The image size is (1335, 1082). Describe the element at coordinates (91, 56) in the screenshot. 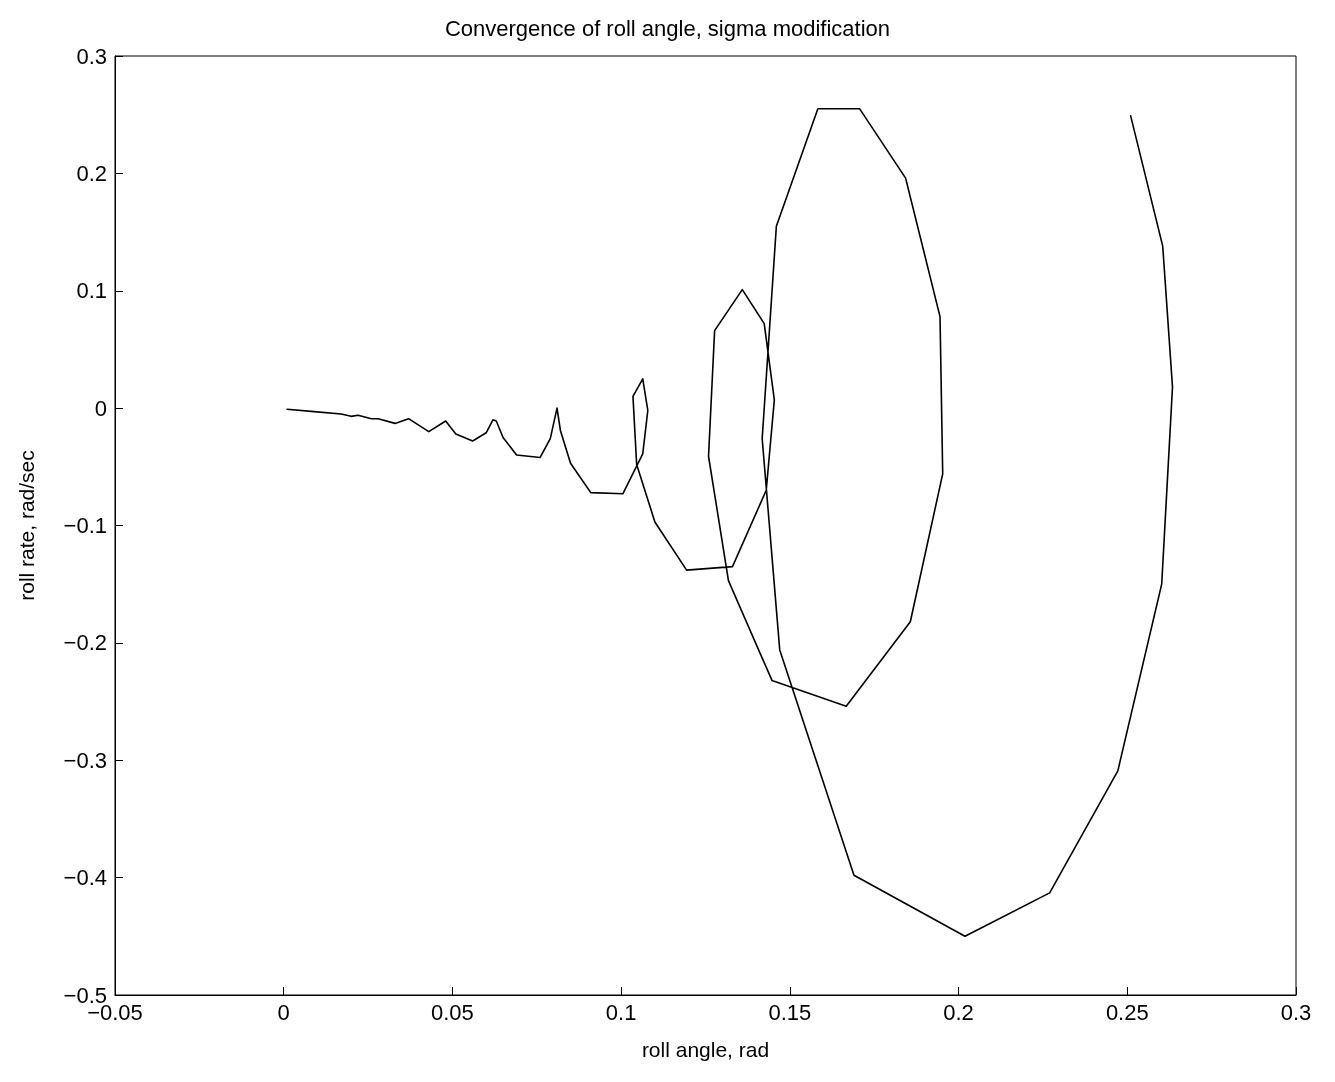

I see `y-tick-label: 0.3` at that location.